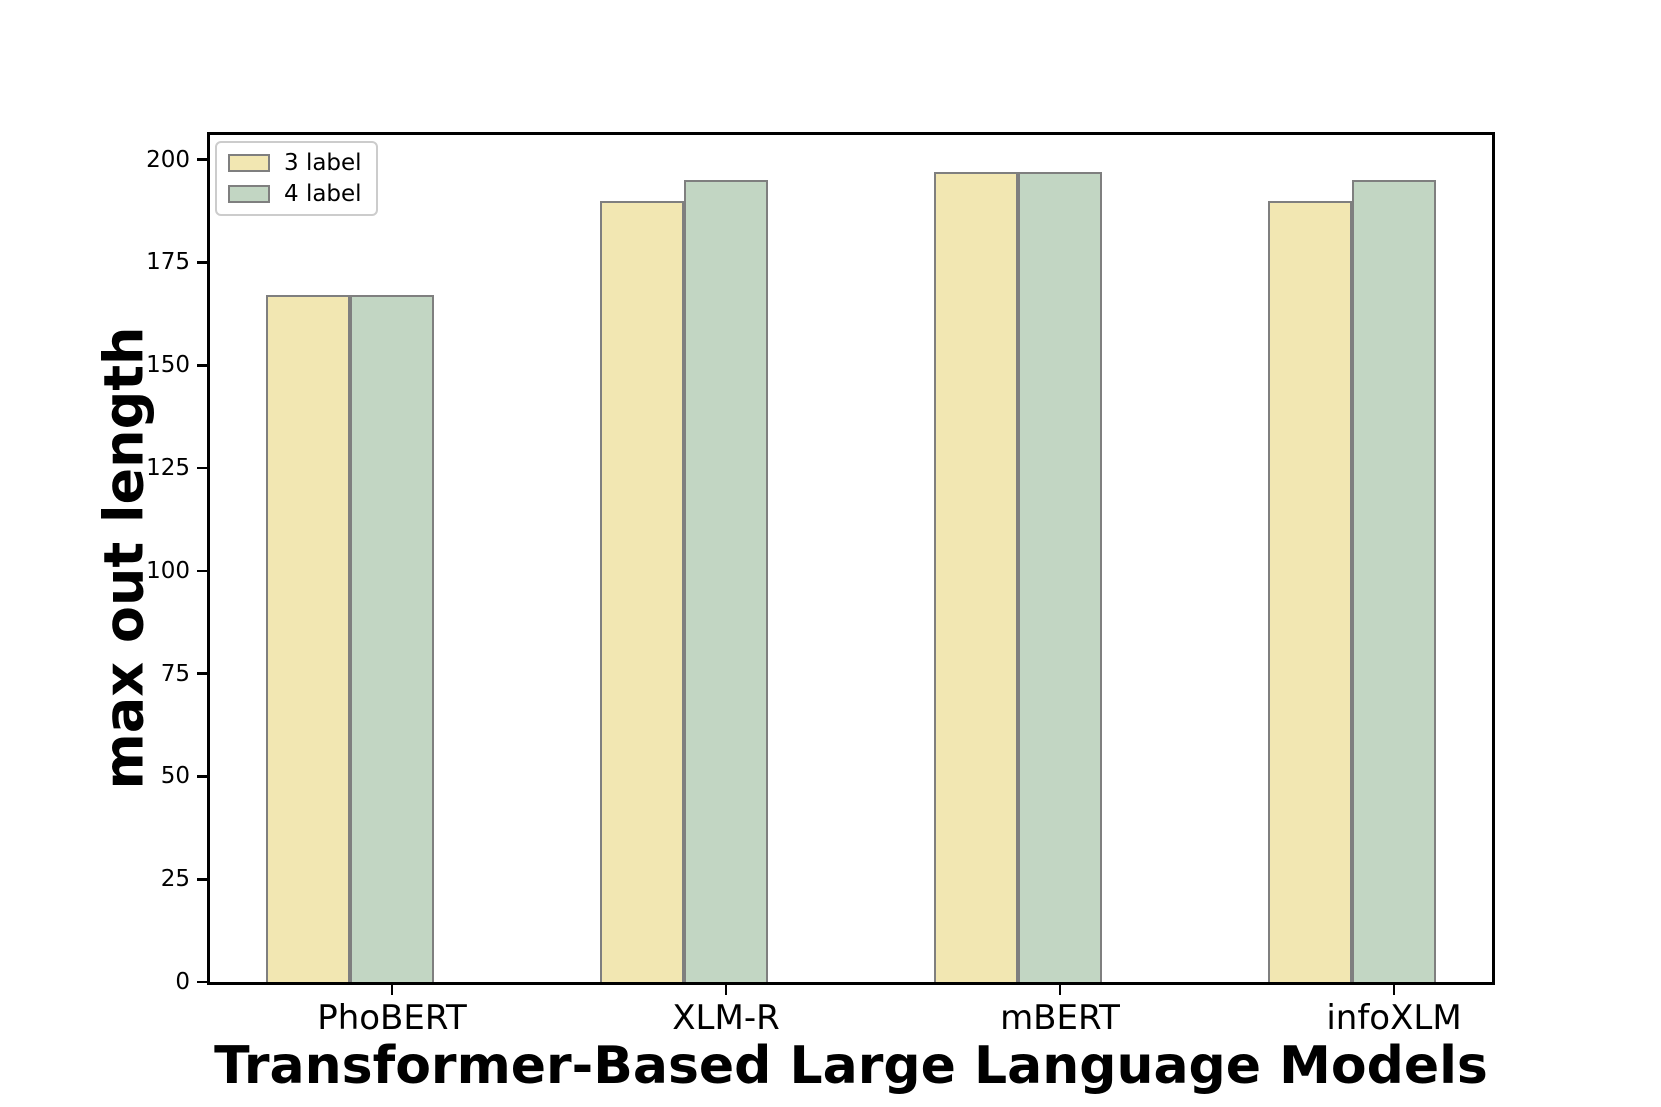 This screenshot has width=1661, height=1107. What do you see at coordinates (1060, 577) in the screenshot?
I see `bar-4-label-mBERT` at bounding box center [1060, 577].